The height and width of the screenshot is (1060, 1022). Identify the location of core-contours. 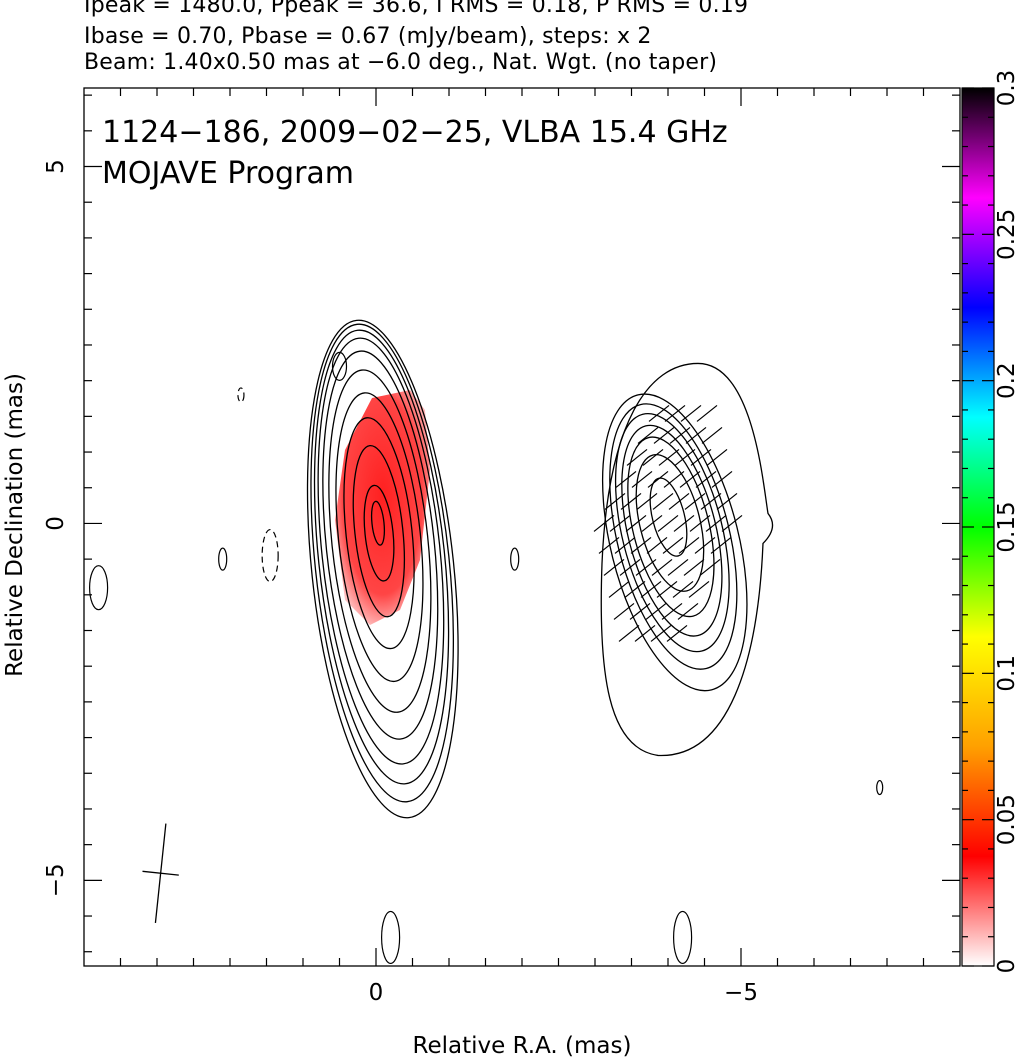
(382, 569).